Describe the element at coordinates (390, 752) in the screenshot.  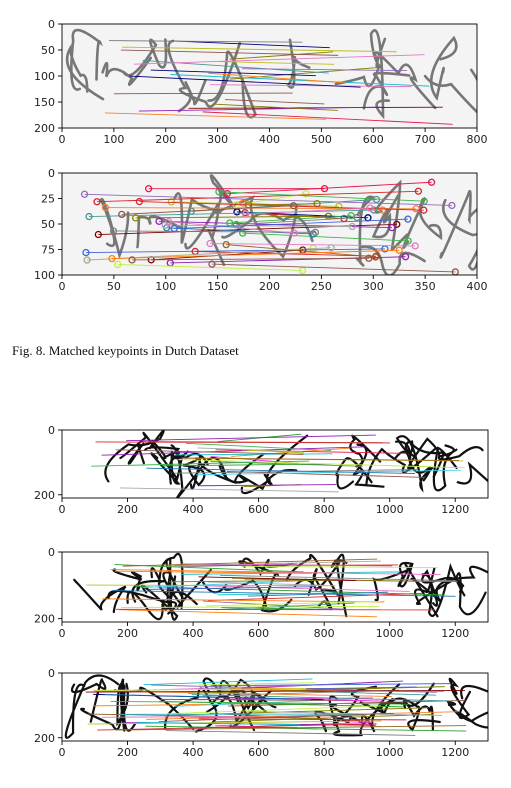
I see `x-tick-label: 1000` at that location.